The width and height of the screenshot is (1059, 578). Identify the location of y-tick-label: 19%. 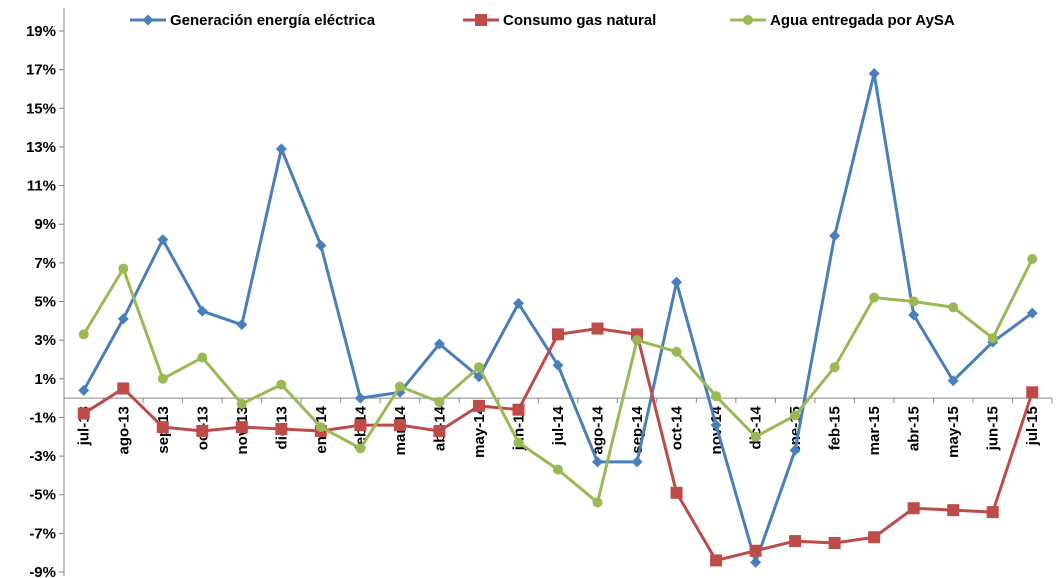
(41, 31).